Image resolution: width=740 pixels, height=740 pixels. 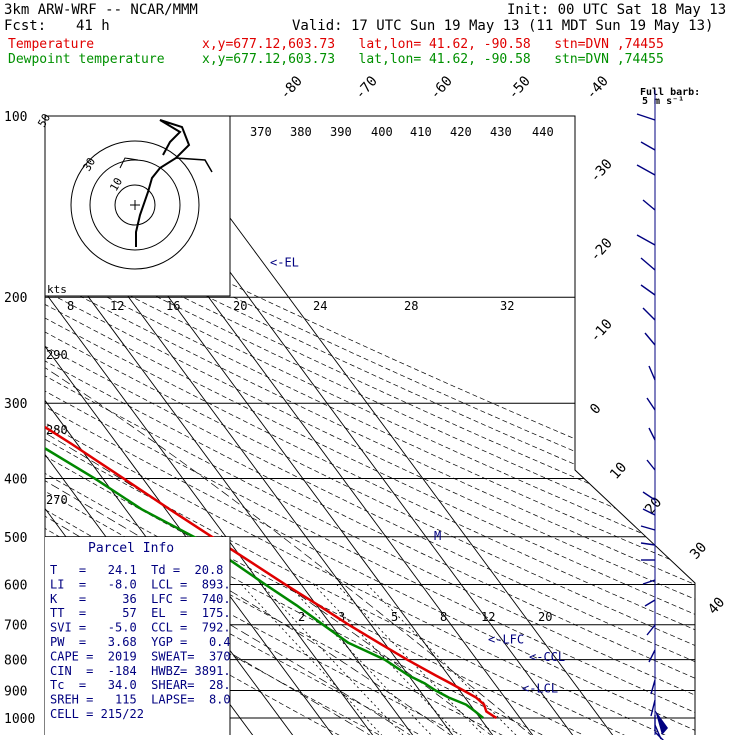 What do you see at coordinates (507, 306) in the screenshot?
I see `mixing-ratio-label: 32` at bounding box center [507, 306].